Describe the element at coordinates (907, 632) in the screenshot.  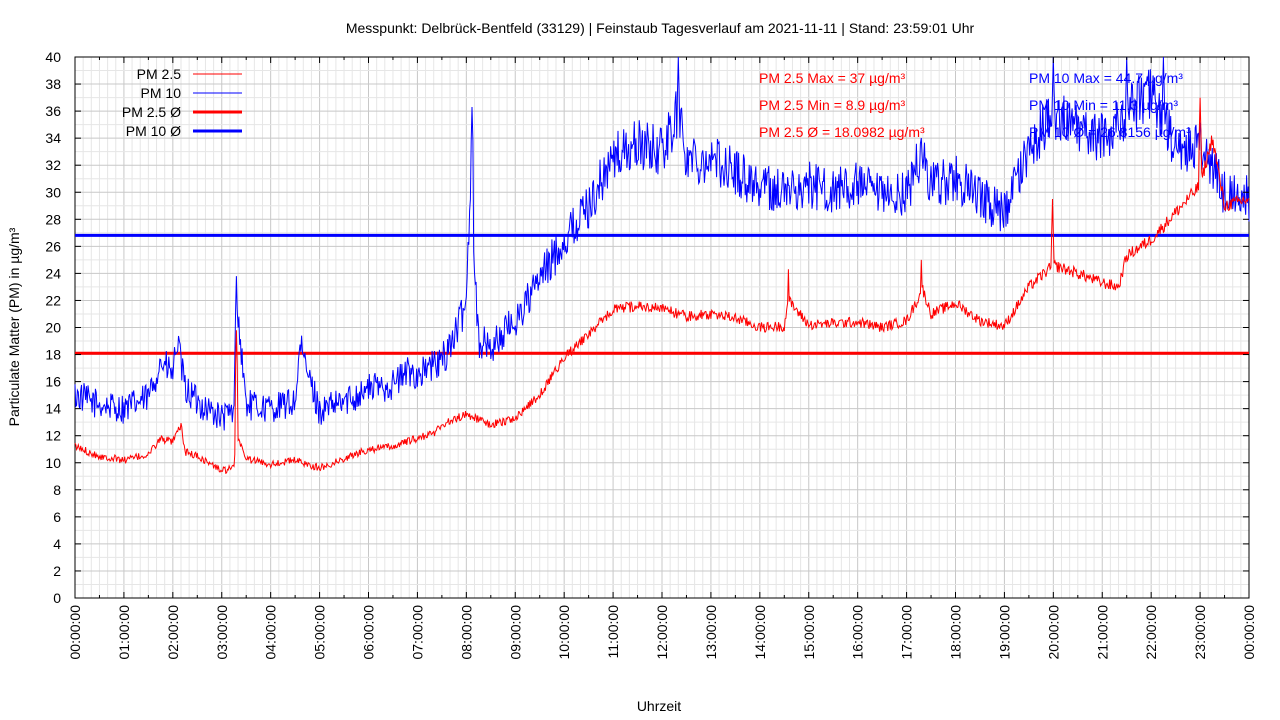
I see `x-tick-label: 17:00:00` at that location.